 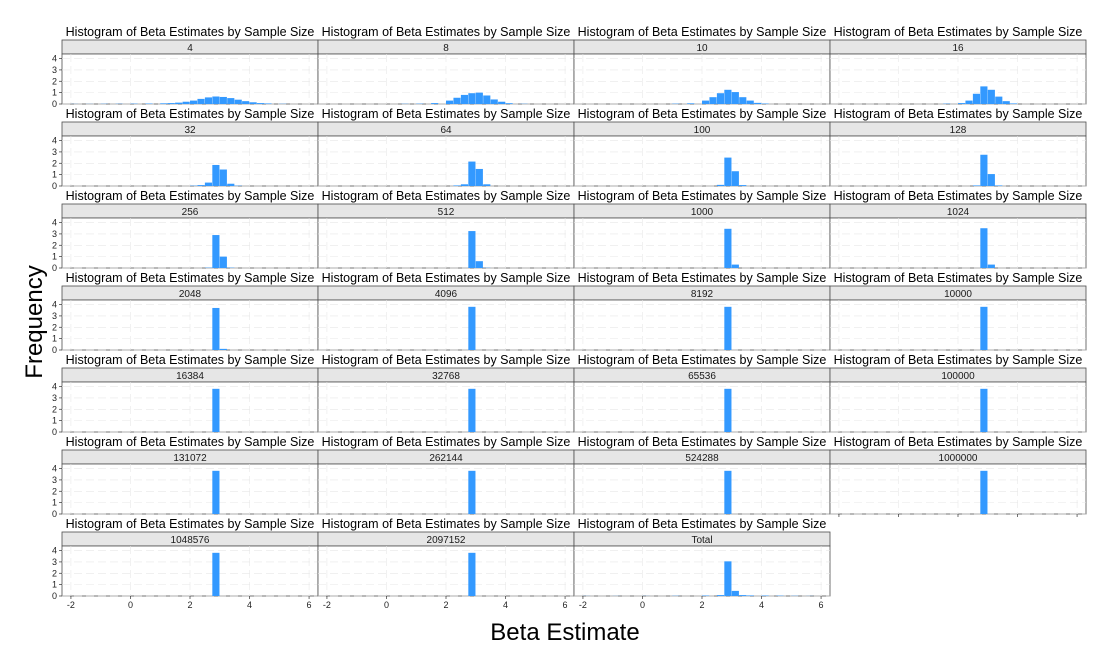 What do you see at coordinates (958, 130) in the screenshot?
I see `facet-label: 128` at bounding box center [958, 130].